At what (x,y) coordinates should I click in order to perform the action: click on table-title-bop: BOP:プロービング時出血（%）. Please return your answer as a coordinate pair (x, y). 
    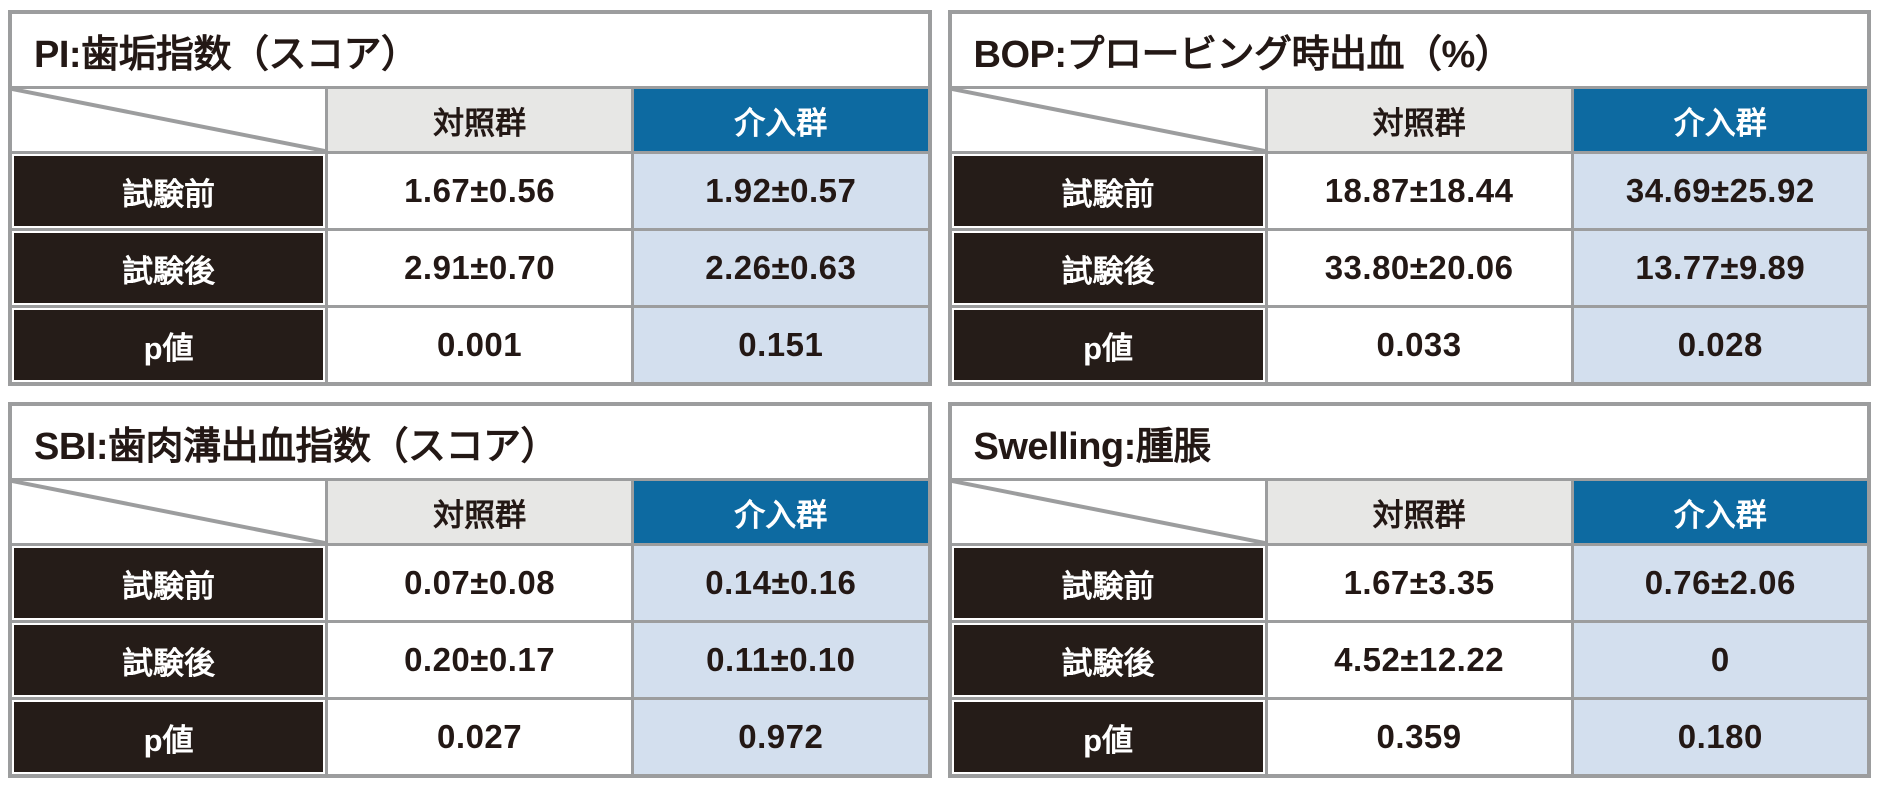
    Looking at the image, I should click on (1409, 50).